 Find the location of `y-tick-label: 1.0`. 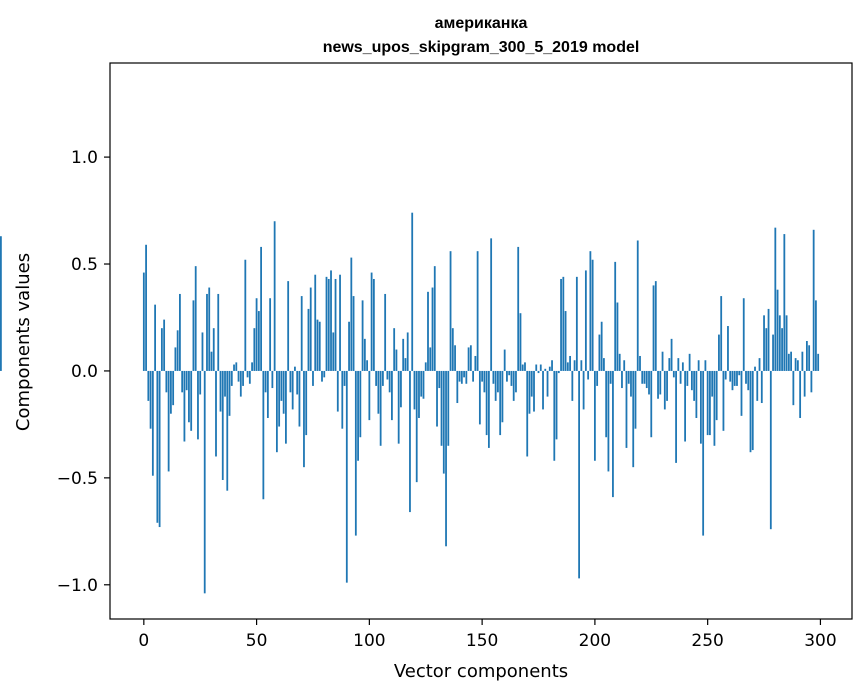

y-tick-label: 1.0 is located at coordinates (84, 158).